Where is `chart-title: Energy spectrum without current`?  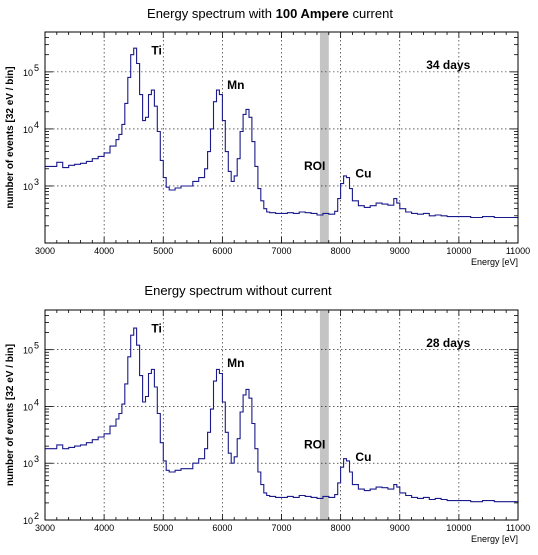 chart-title: Energy spectrum without current is located at coordinates (238, 290).